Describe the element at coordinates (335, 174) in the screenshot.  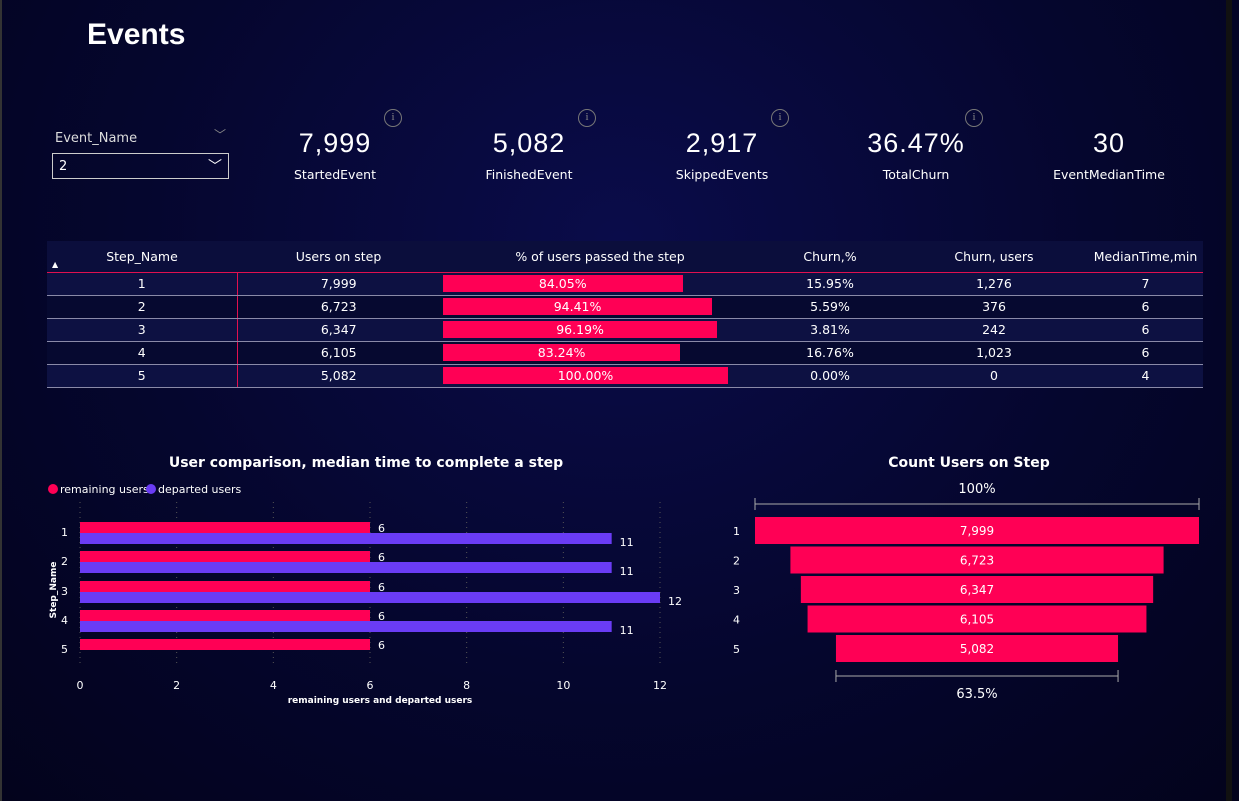
I see `kpi-label: StartedEvent` at that location.